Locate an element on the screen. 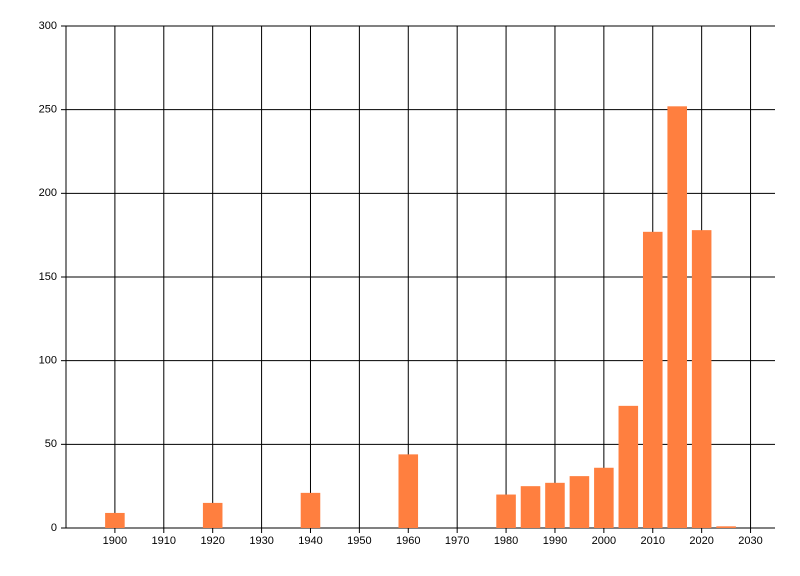 This screenshot has width=800, height=576. x-tick-label: 1900 is located at coordinates (115, 541).